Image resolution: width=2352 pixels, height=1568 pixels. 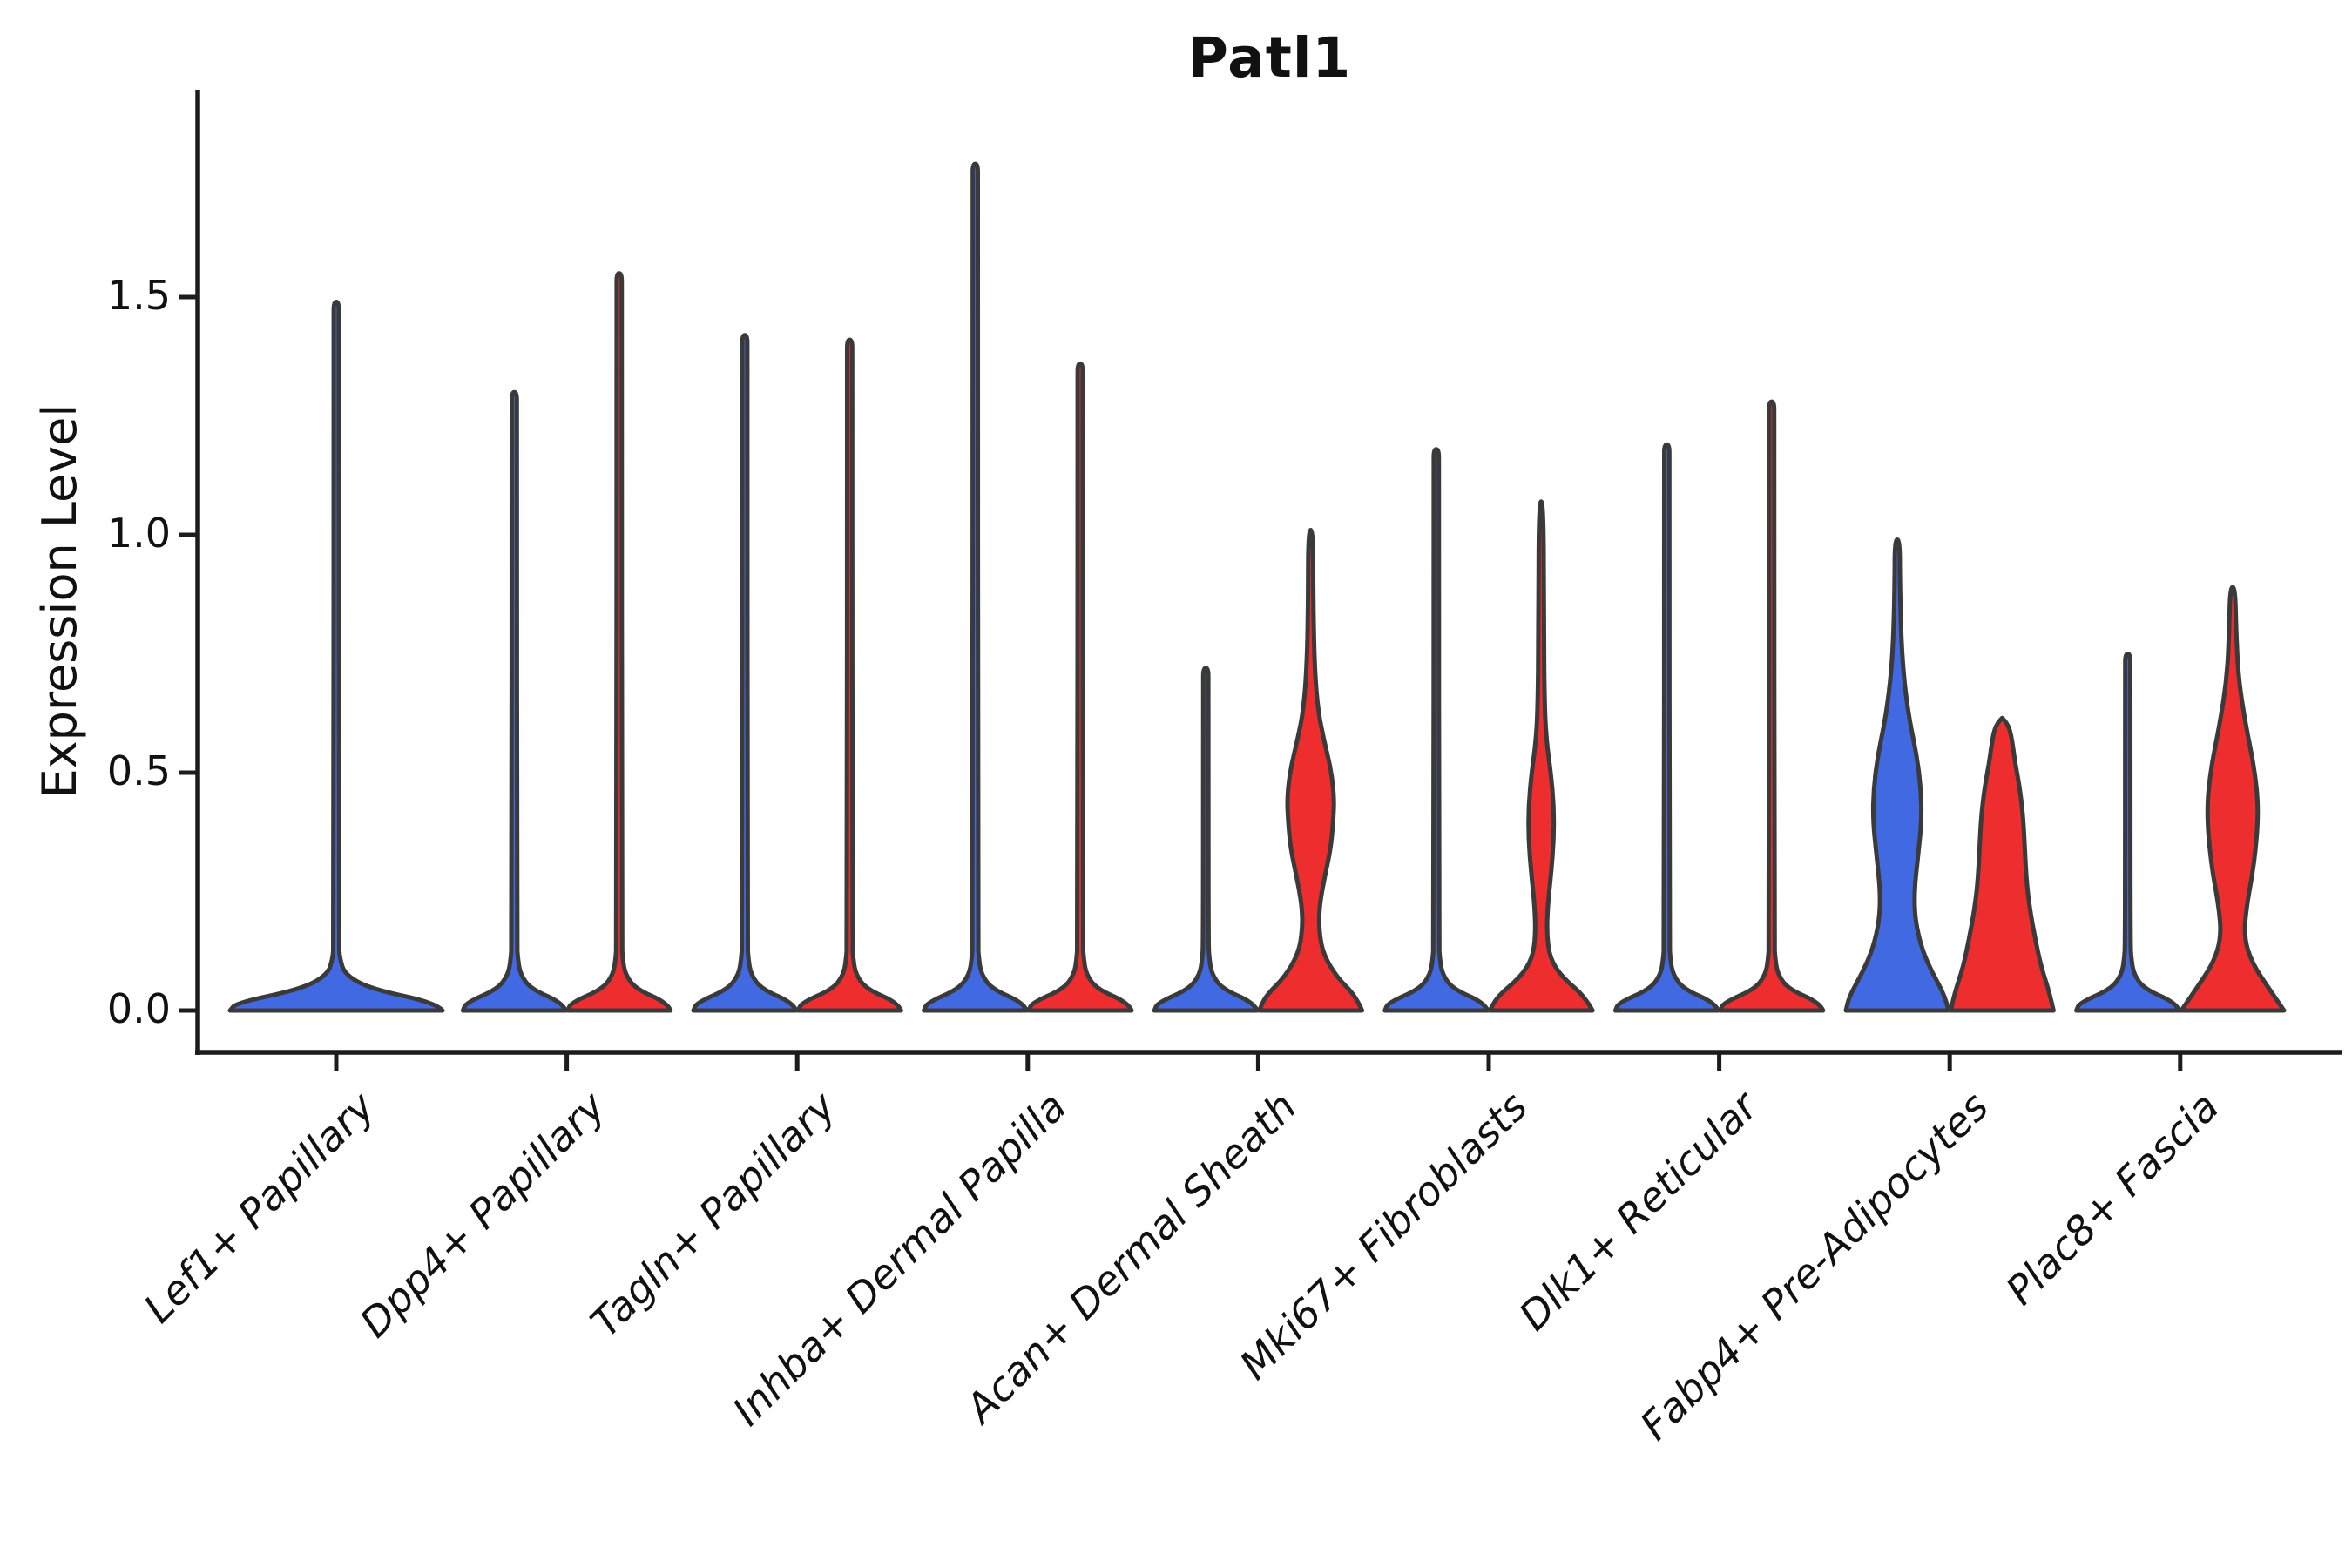 What do you see at coordinates (138, 295) in the screenshot?
I see `y-tick-label: 1.5` at bounding box center [138, 295].